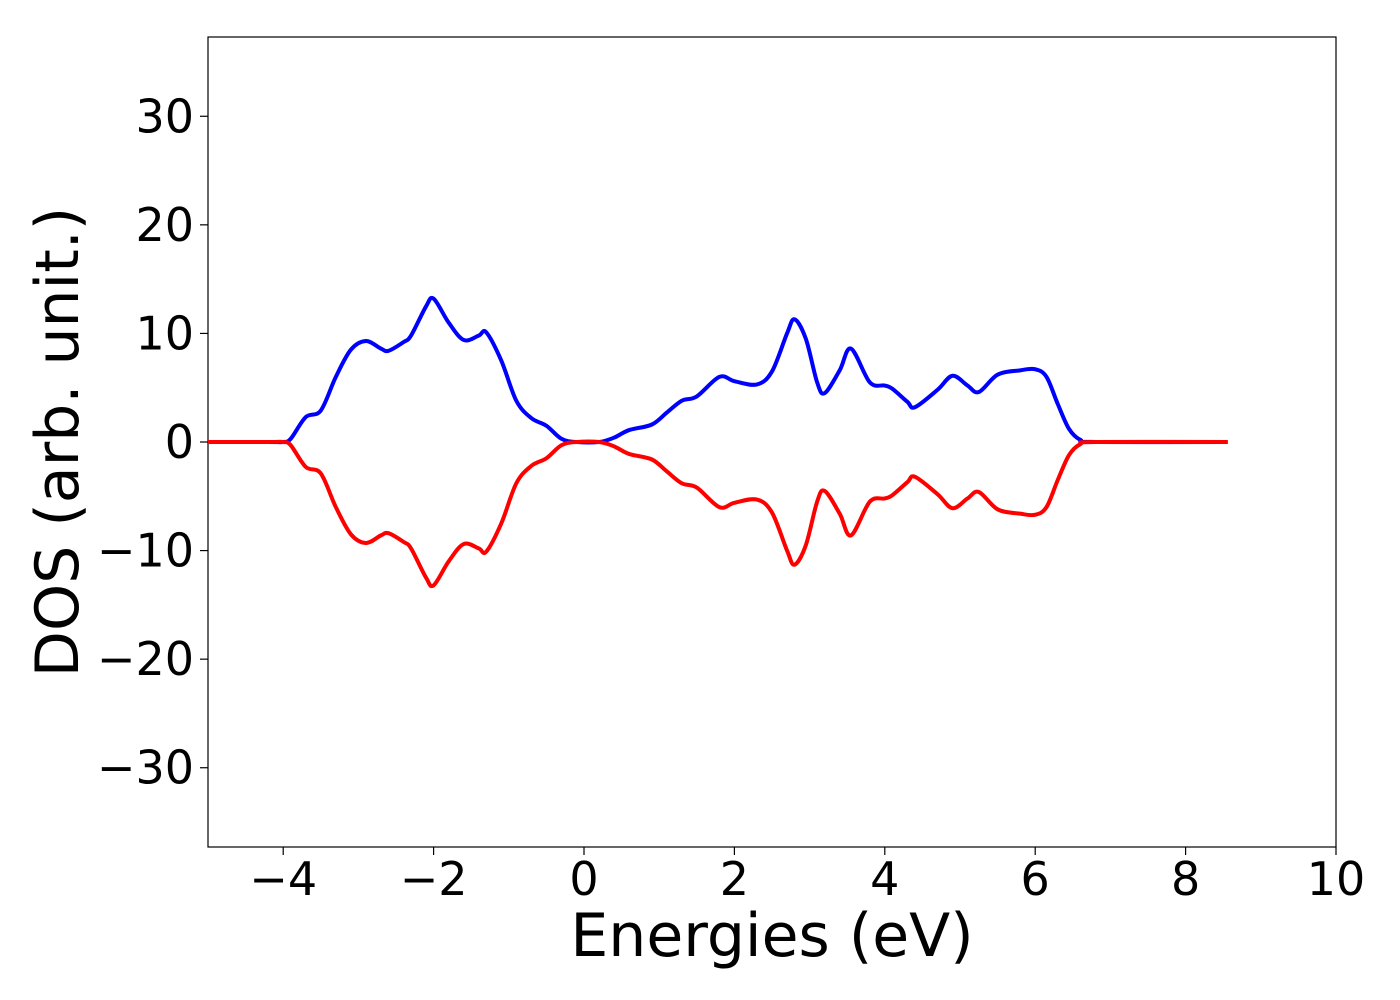 This screenshot has width=1400, height=1000. What do you see at coordinates (583, 879) in the screenshot?
I see `x-tick-label: 0` at bounding box center [583, 879].